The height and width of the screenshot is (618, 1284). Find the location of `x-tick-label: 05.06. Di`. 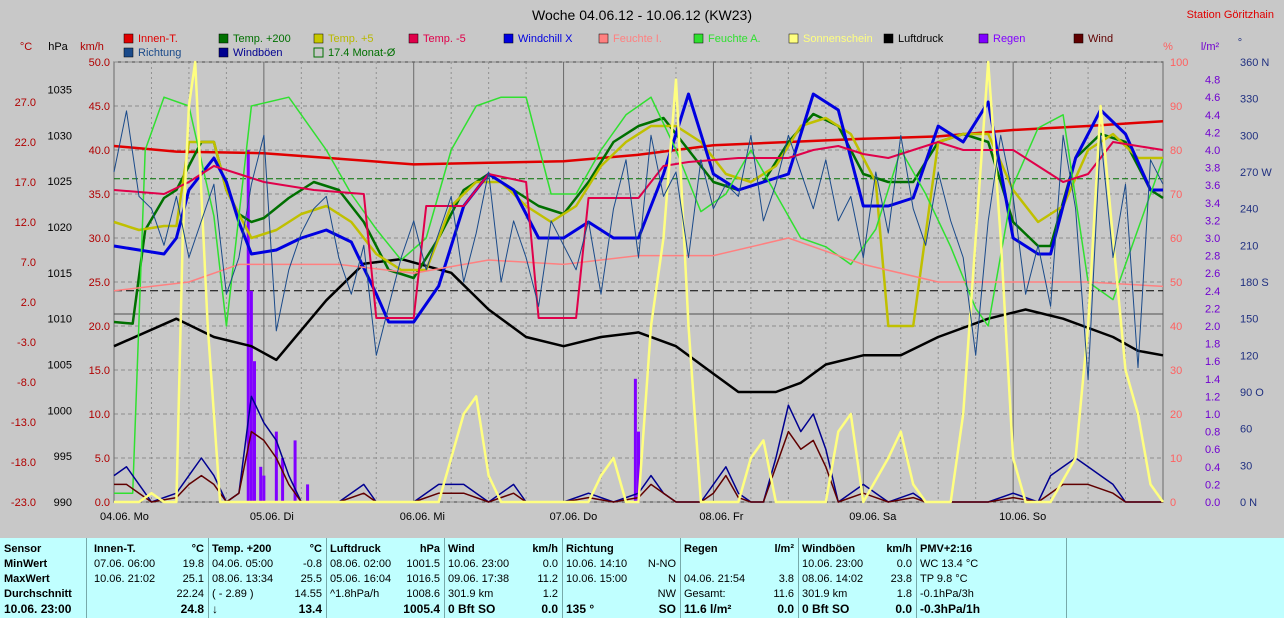

x-tick-label: 05.06. Di is located at coordinates (272, 517).